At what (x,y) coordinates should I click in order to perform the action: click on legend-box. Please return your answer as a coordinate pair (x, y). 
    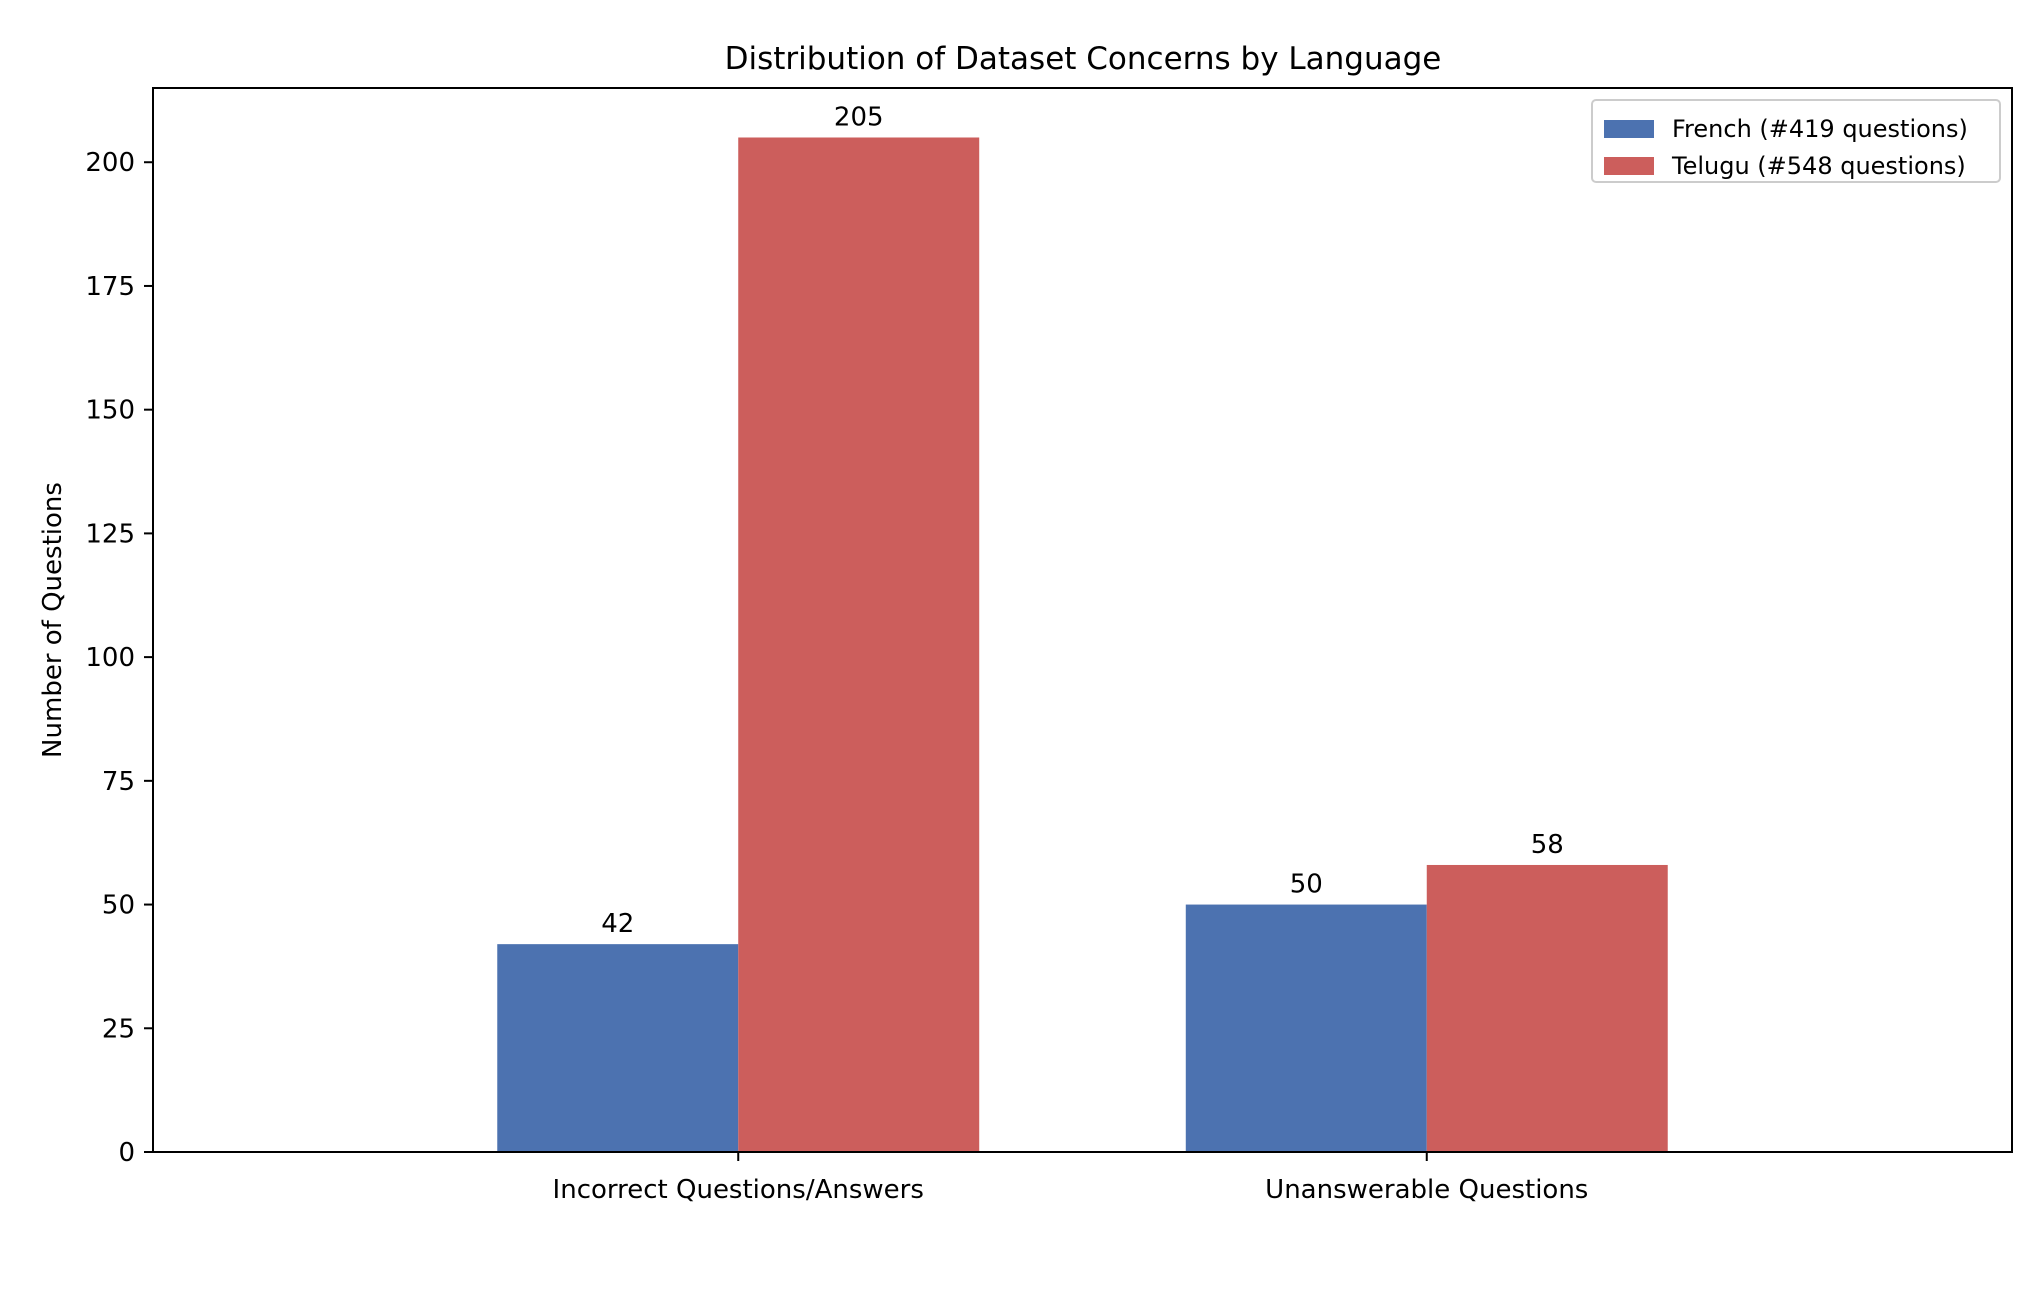
    Looking at the image, I should click on (1796, 141).